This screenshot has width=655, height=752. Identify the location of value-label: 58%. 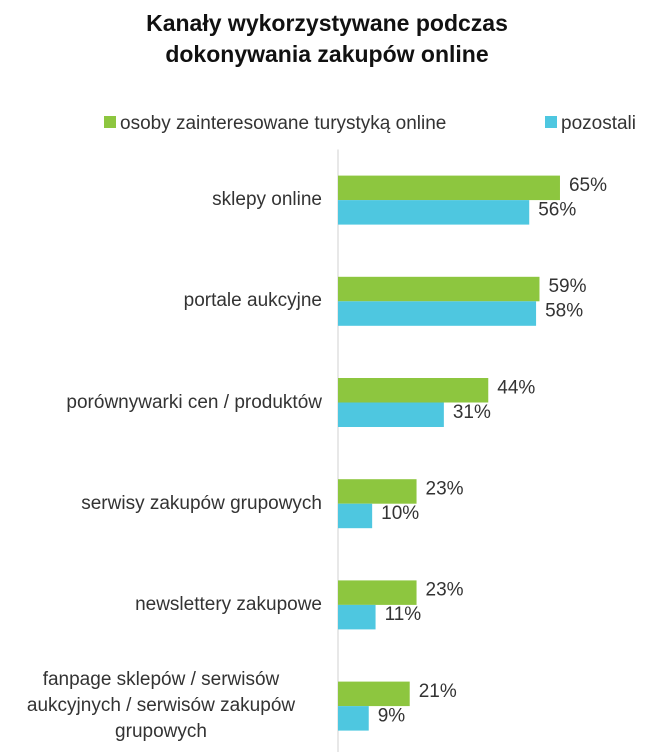
(564, 311).